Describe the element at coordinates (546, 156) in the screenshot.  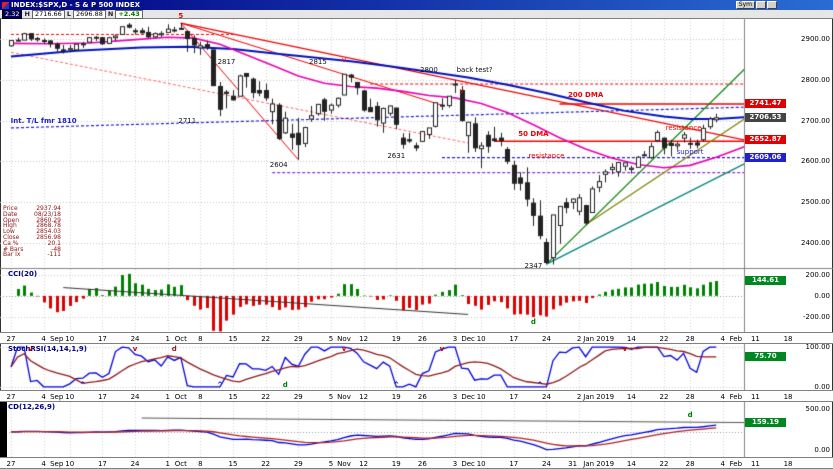
I see `chart-annotation: resistance` at that location.